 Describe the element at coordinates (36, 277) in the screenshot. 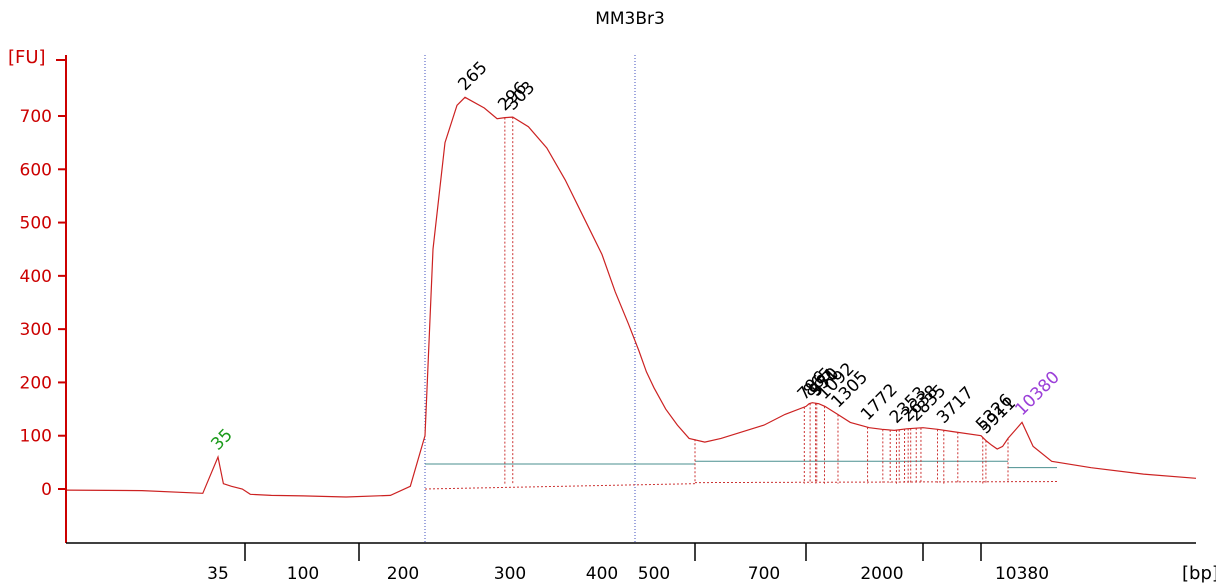

I see `y-tick-label: 400` at that location.